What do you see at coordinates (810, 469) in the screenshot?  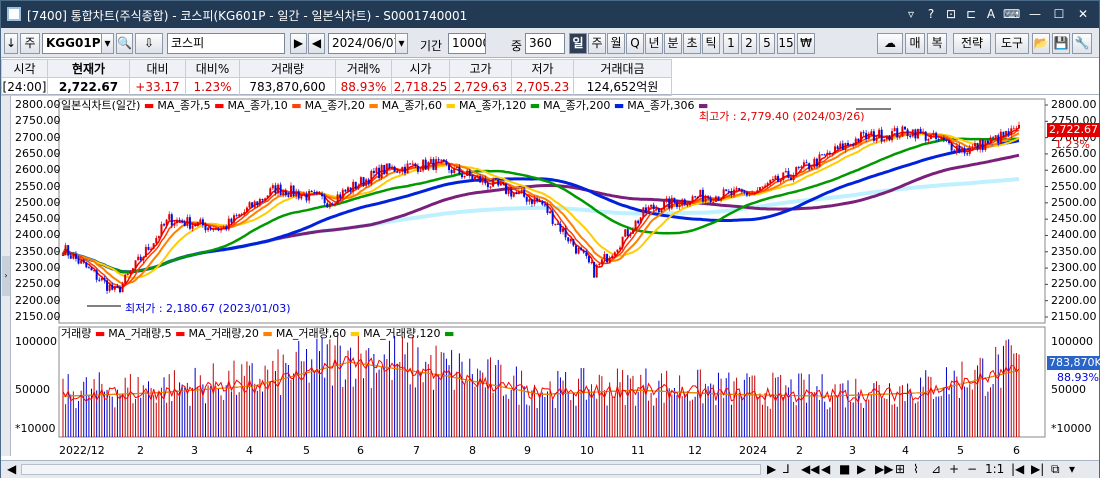 I see `rewind-button: ◀◀` at bounding box center [810, 469].